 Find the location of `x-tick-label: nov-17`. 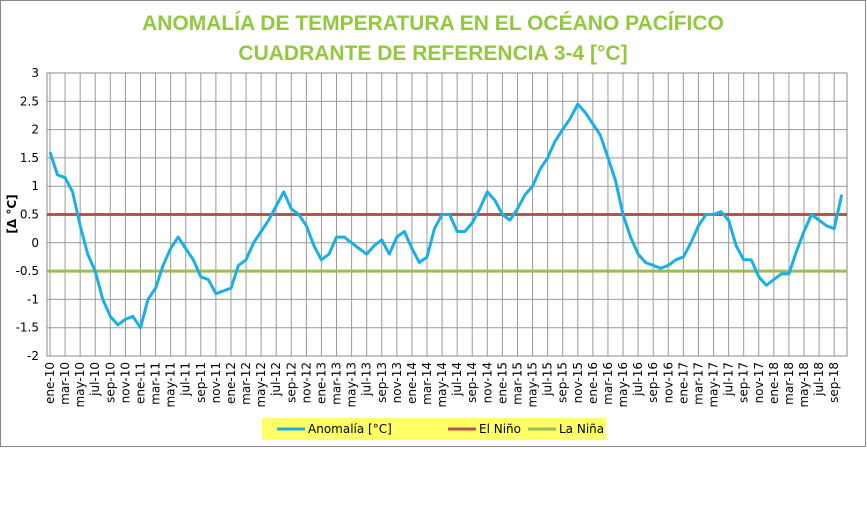

x-tick-label: nov-17 is located at coordinates (759, 382).